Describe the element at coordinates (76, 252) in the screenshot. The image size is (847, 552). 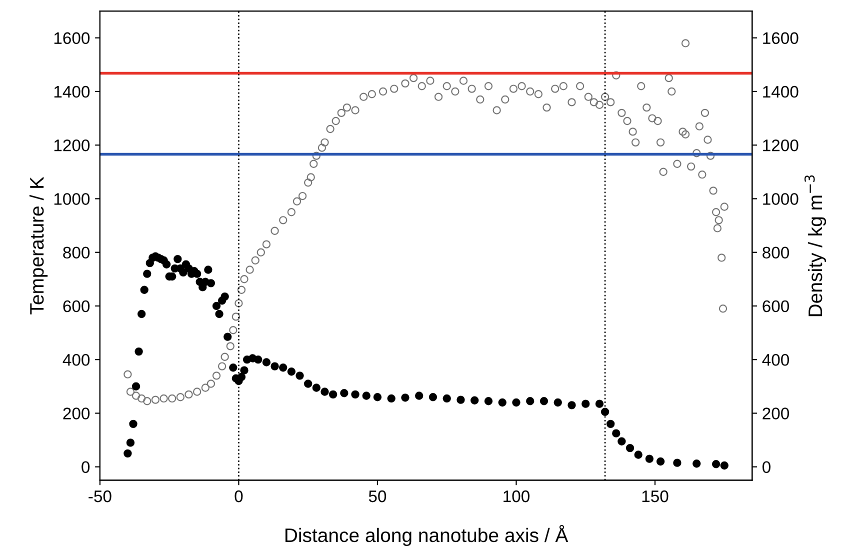
I see `y-tick-label: 800` at that location.